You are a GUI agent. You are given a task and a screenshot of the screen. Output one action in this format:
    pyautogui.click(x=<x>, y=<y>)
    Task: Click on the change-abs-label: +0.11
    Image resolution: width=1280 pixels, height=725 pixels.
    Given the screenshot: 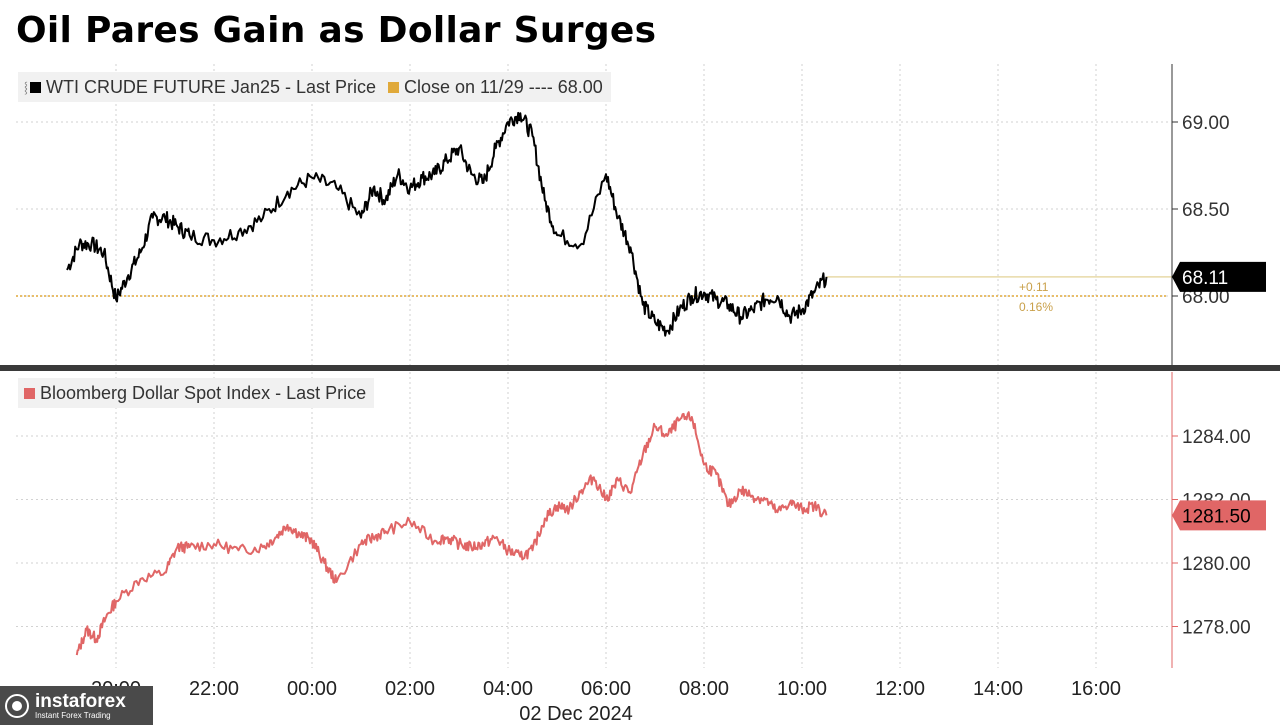 What is the action you would take?
    pyautogui.click(x=1034, y=287)
    